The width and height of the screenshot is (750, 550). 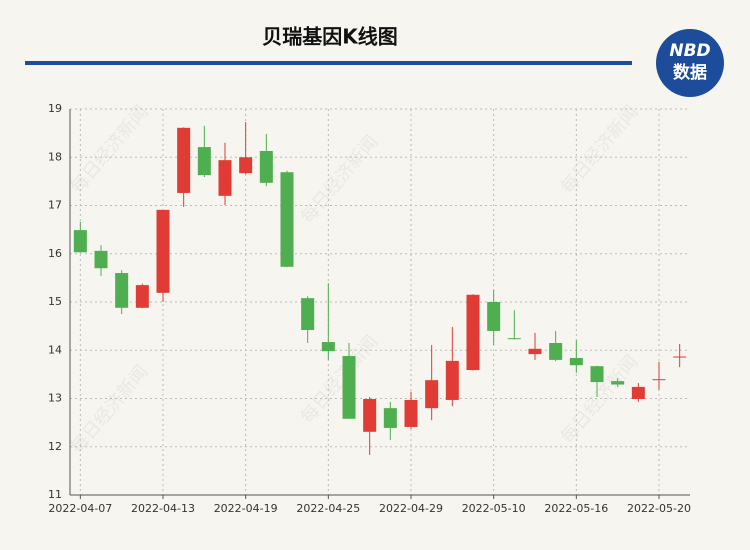 I want to click on y-tick-label: 15, so click(x=55, y=301).